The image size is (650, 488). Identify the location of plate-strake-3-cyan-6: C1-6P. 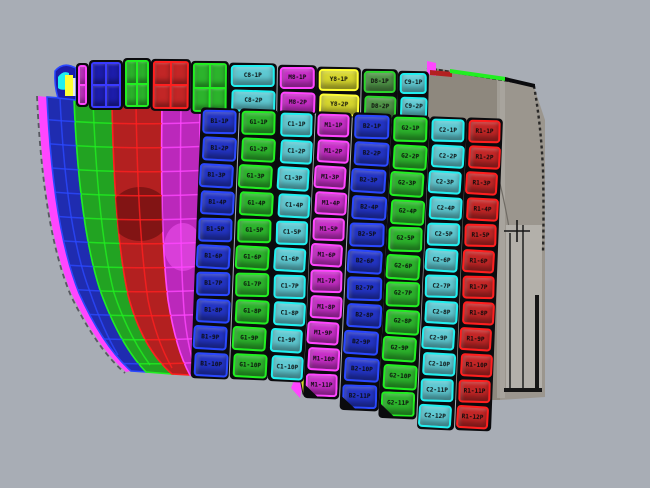
(290, 259).